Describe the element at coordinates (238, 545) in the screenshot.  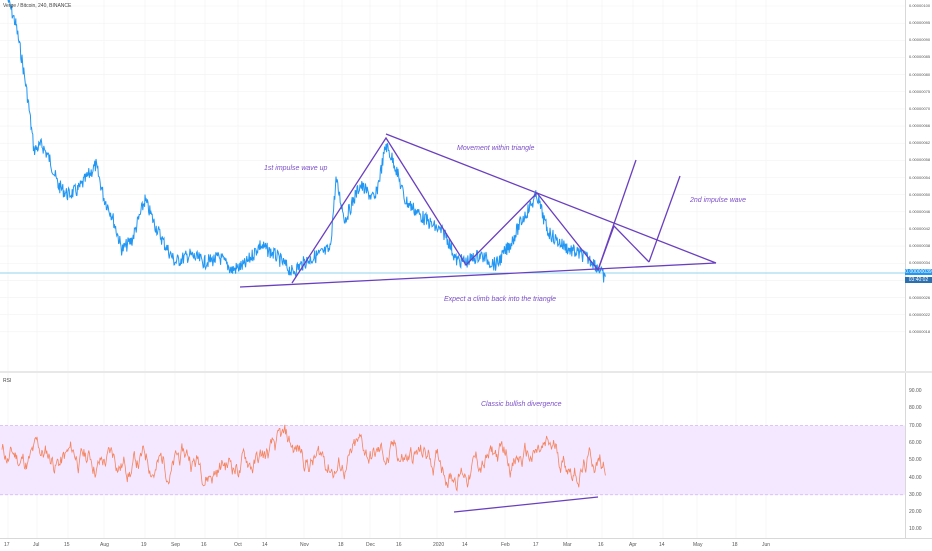
I see `time-tick-label: Oct` at that location.